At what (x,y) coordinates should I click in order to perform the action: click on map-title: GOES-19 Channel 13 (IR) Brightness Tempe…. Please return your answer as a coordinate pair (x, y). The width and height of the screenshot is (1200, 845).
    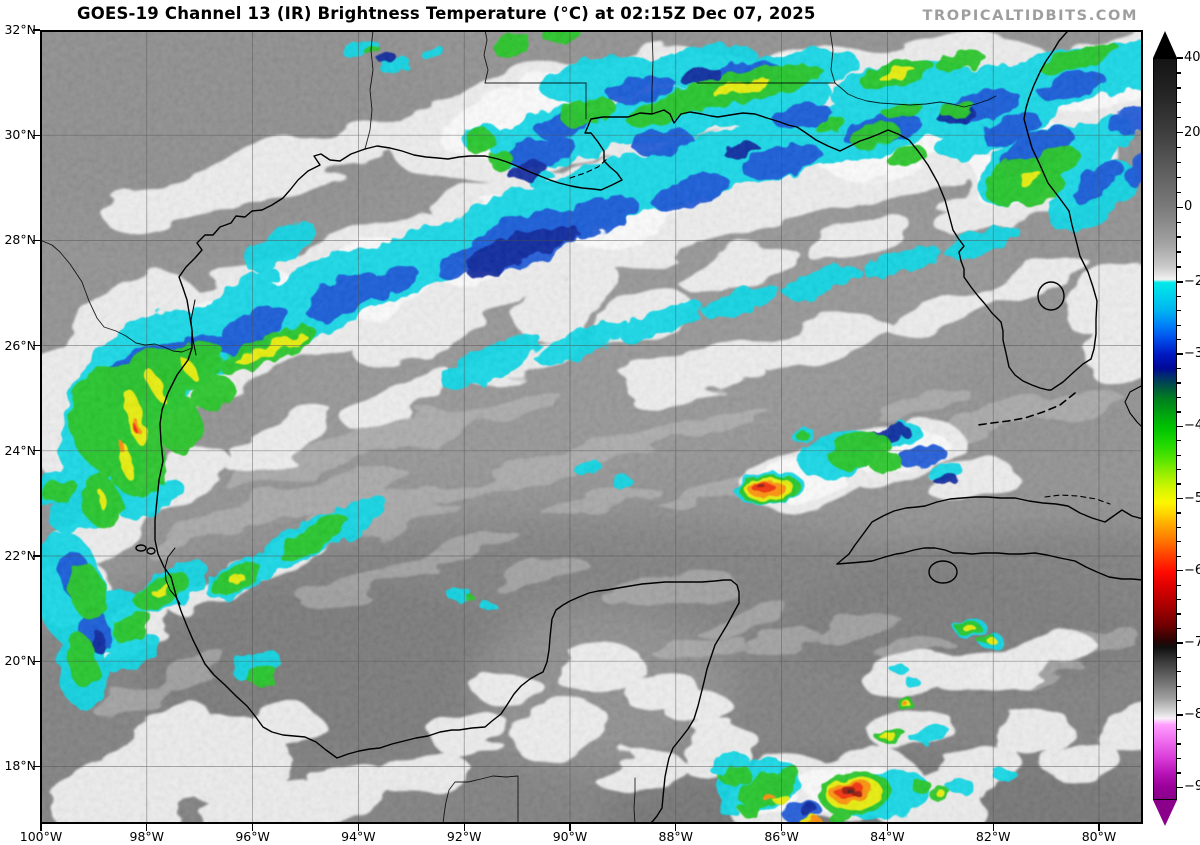
    Looking at the image, I should click on (446, 13).